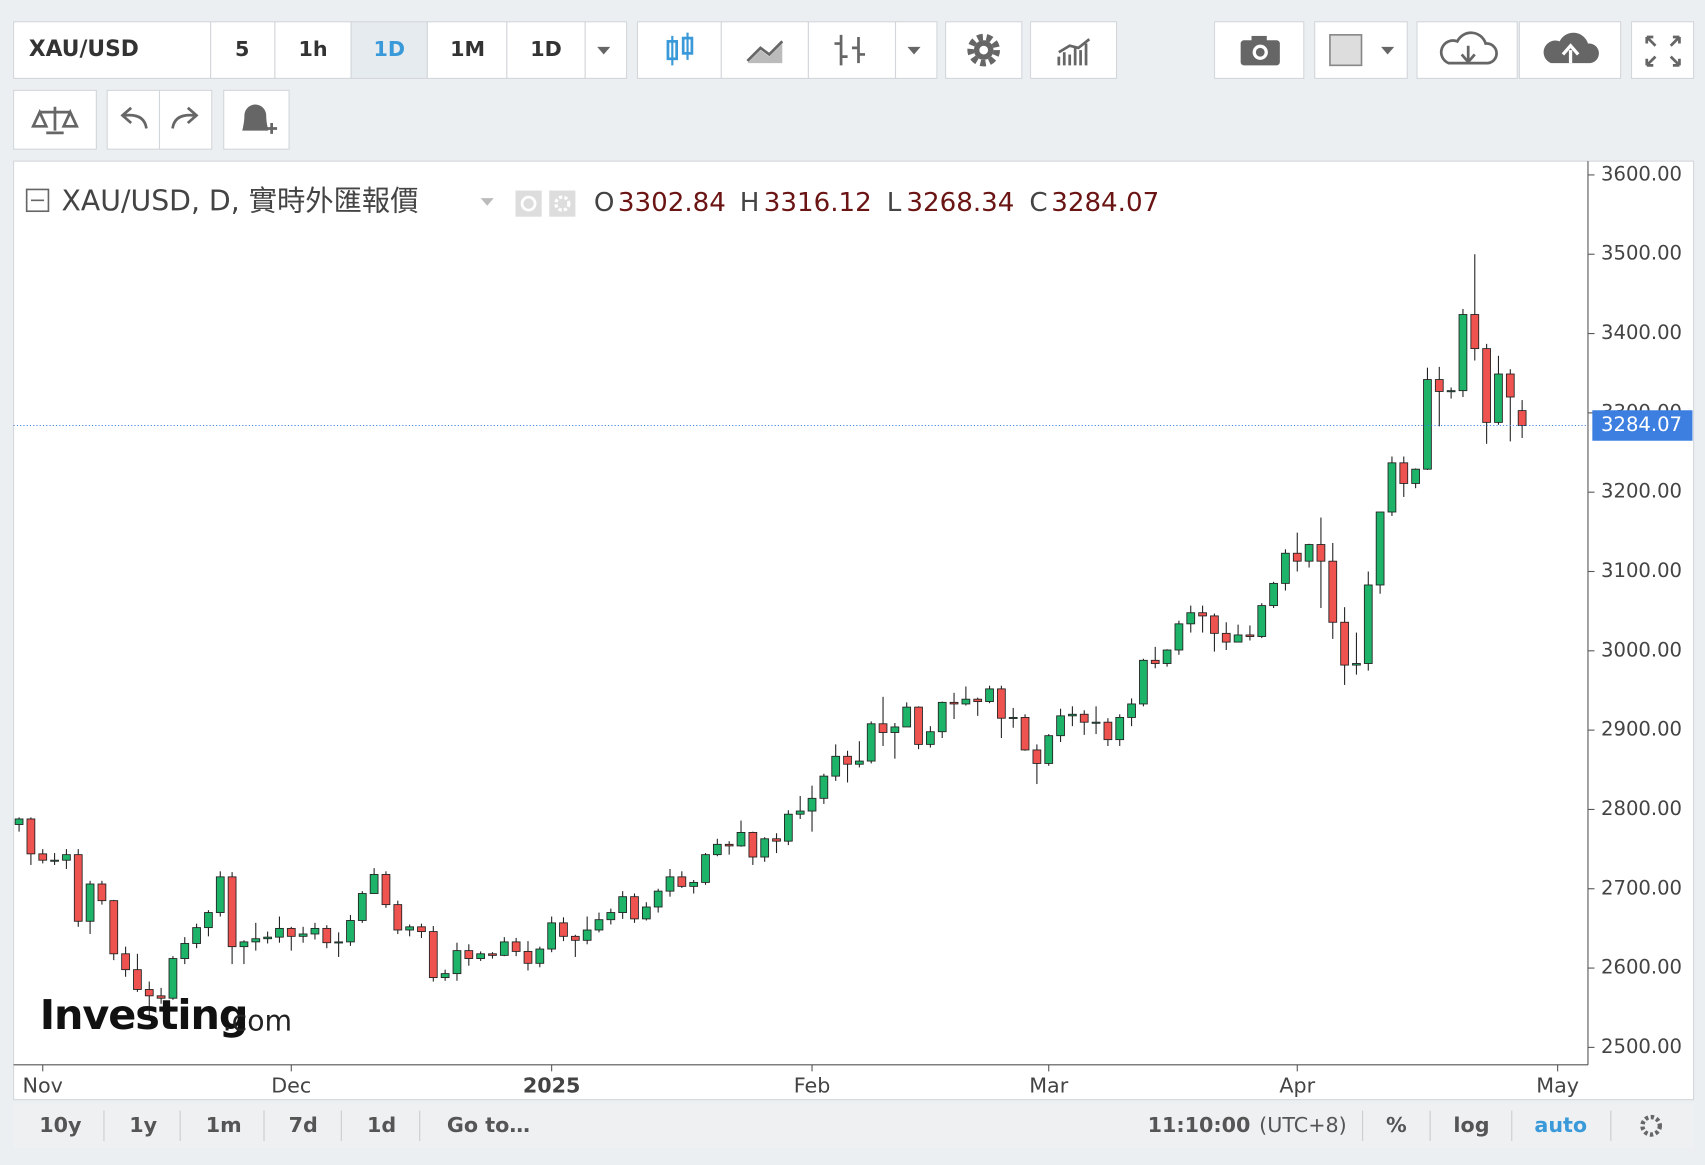  What do you see at coordinates (239, 201) in the screenshot?
I see `chart-title: XAU/USD, D, 實時外匯報價` at bounding box center [239, 201].